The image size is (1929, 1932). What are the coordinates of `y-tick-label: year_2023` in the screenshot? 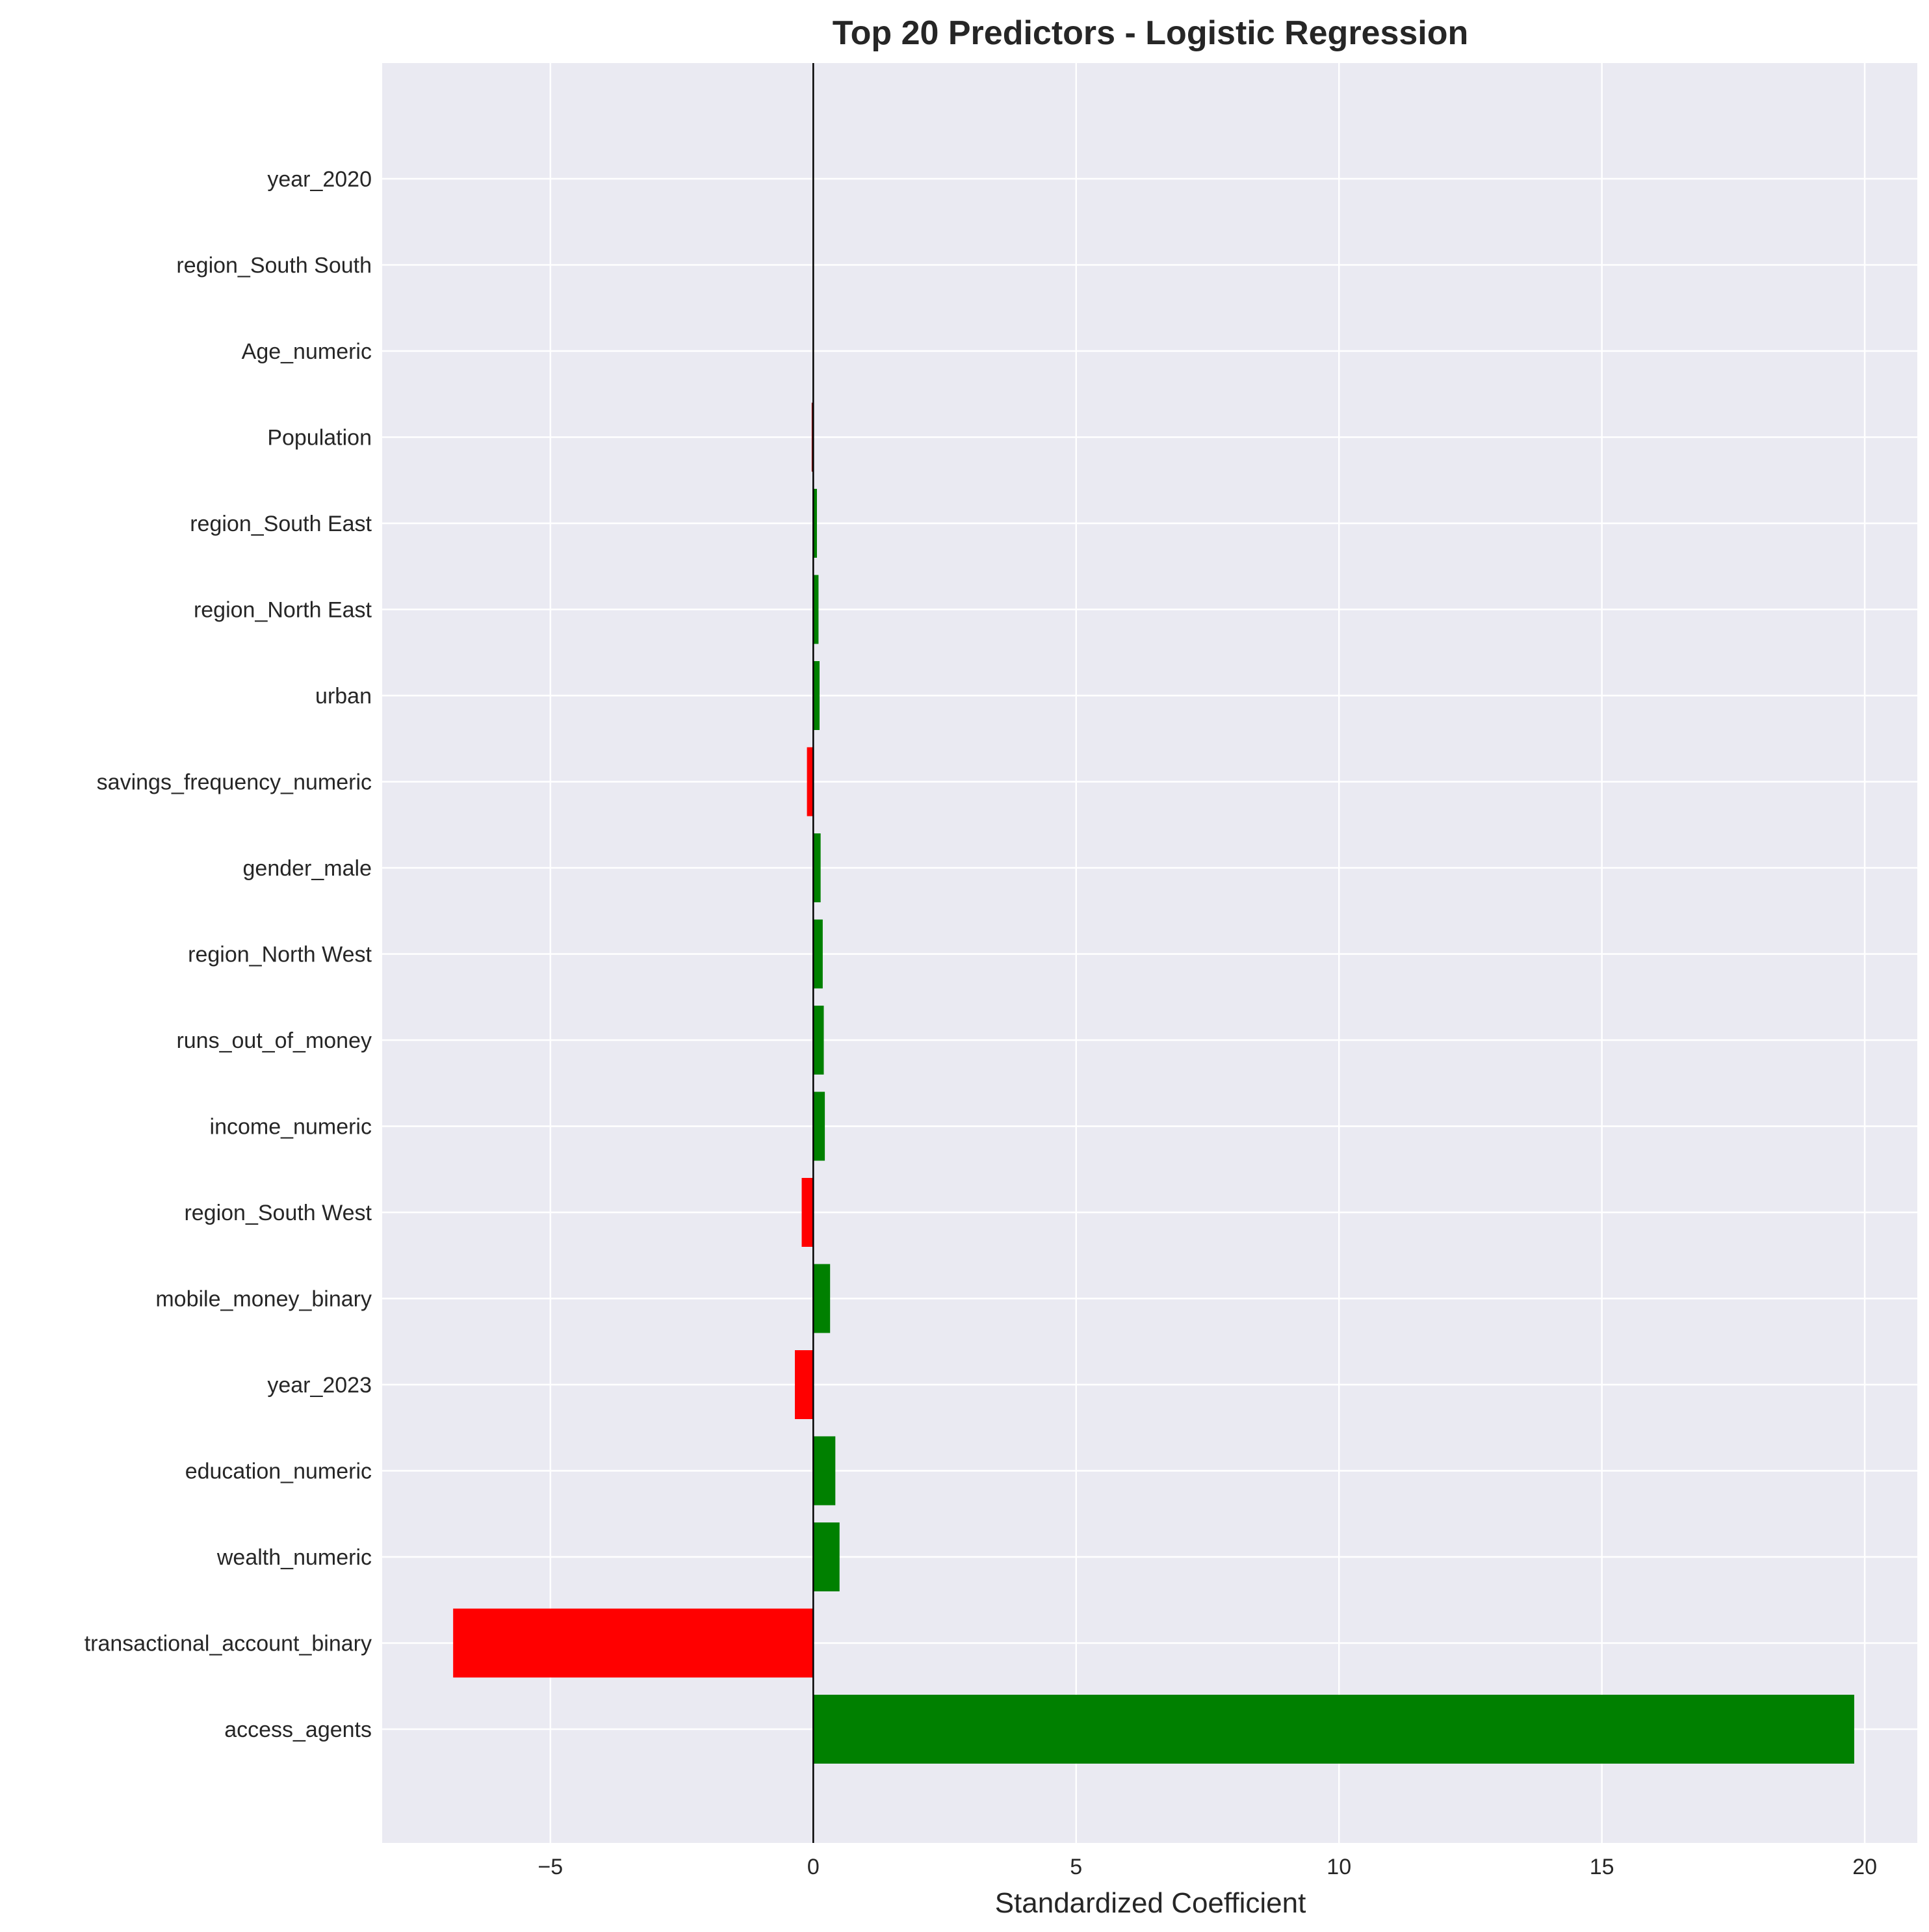 It's located at (319, 1386).